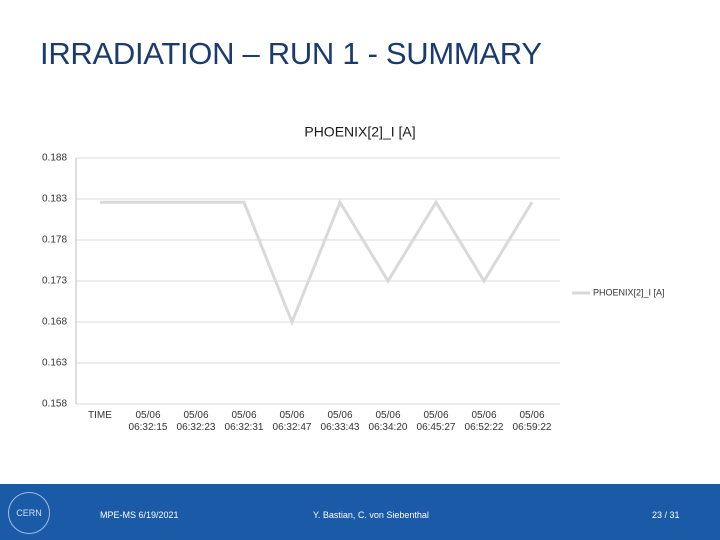 The width and height of the screenshot is (720, 540). Describe the element at coordinates (388, 421) in the screenshot. I see `x-tick-label: 05/06 06:34:20` at that location.